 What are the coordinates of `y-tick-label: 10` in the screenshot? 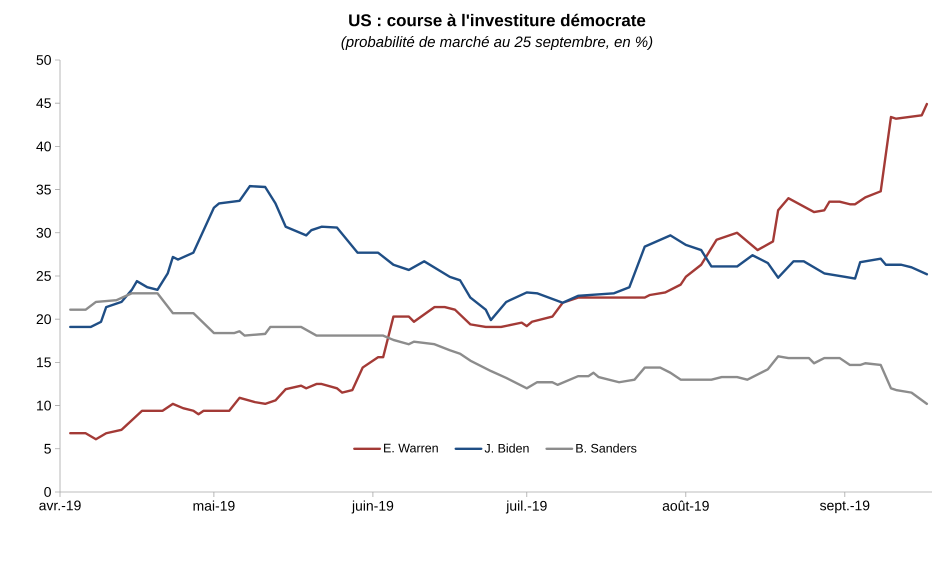 It's located at (44, 405).